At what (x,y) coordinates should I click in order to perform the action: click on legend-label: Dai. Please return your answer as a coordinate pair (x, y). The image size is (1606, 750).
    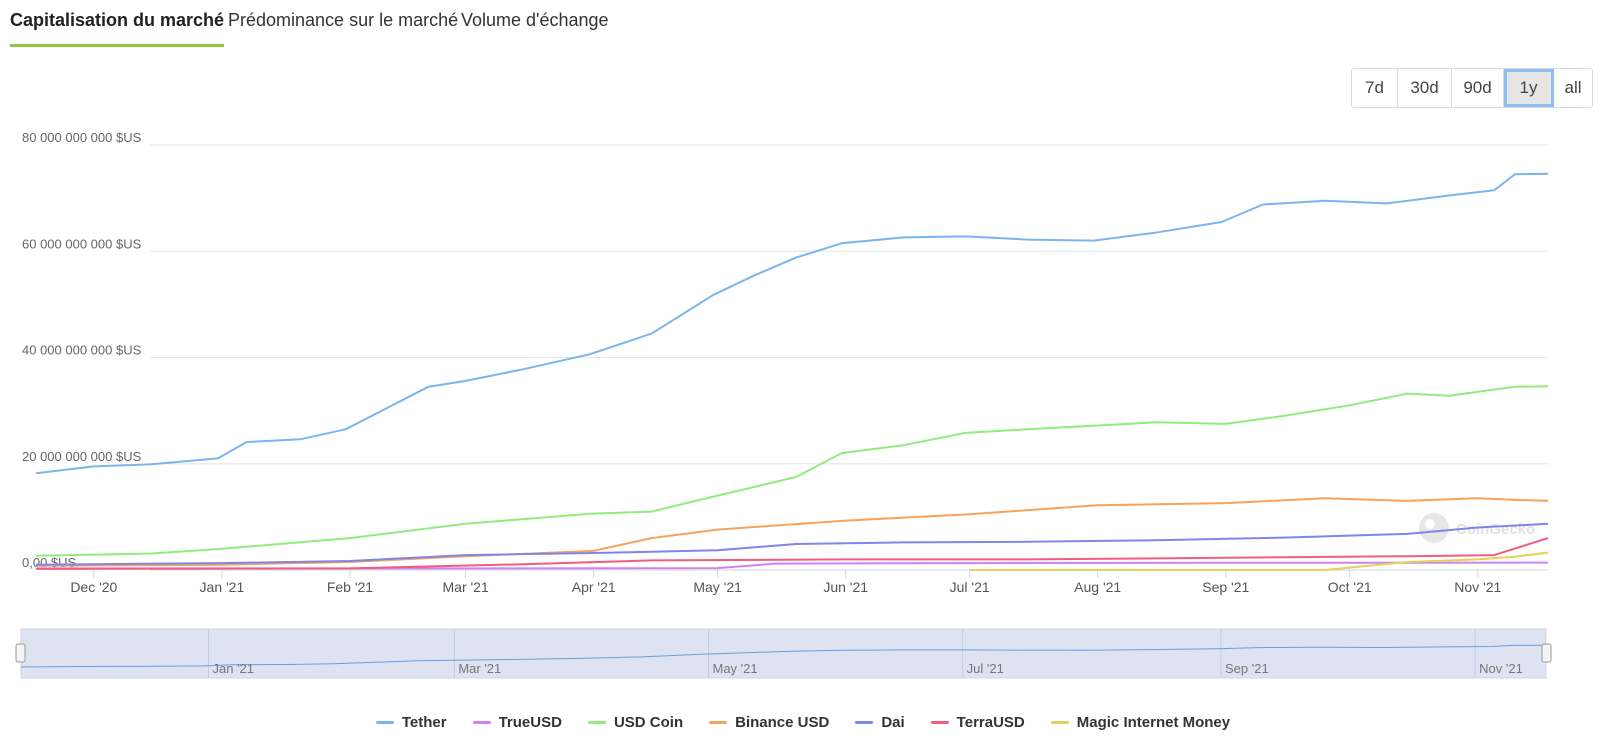
    Looking at the image, I should click on (893, 722).